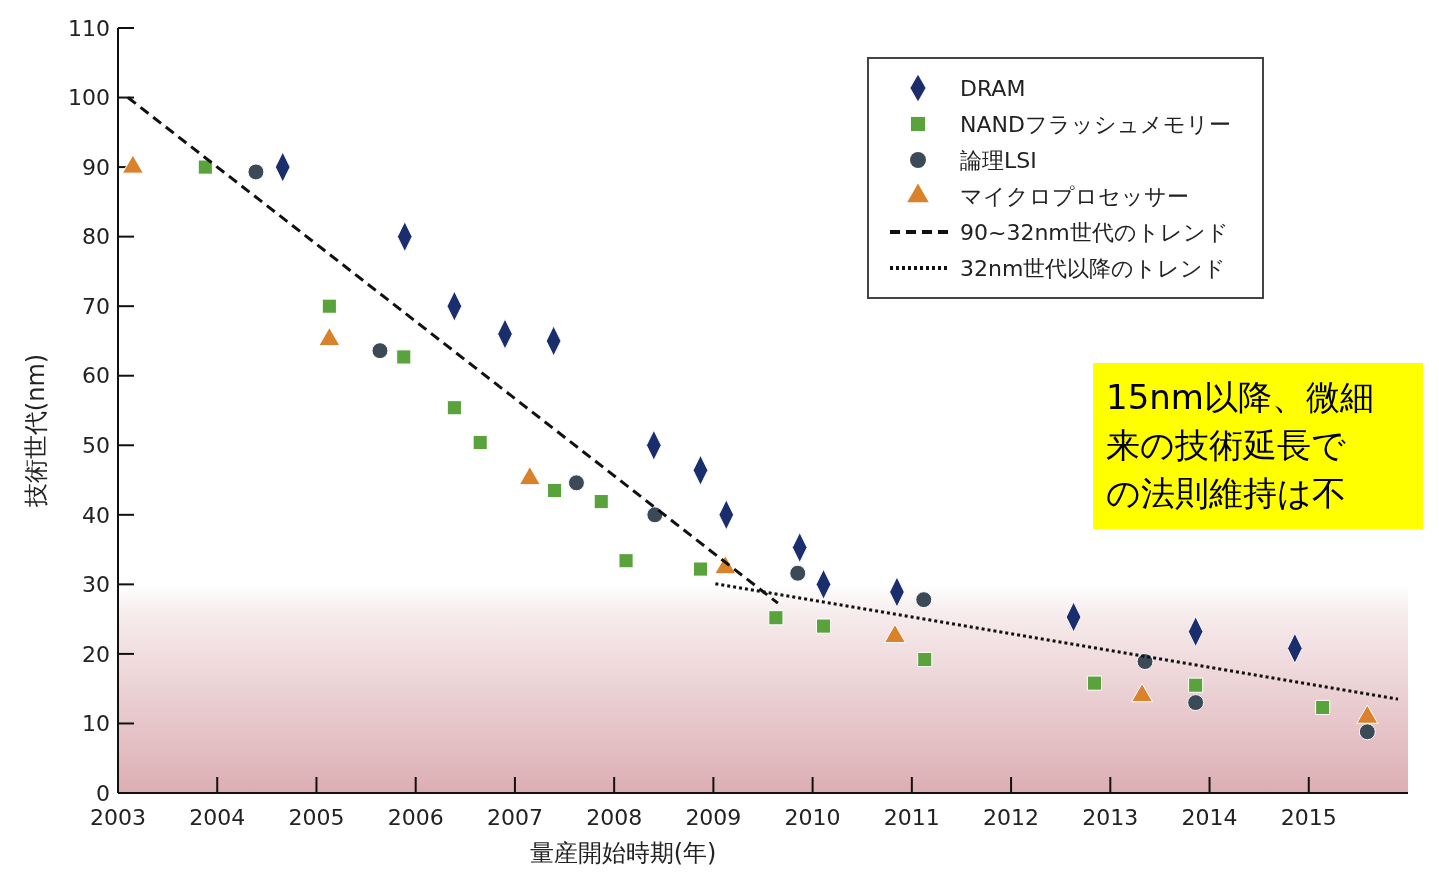 The image size is (1439, 878). What do you see at coordinates (96, 445) in the screenshot?
I see `y-tick-label: 50` at bounding box center [96, 445].